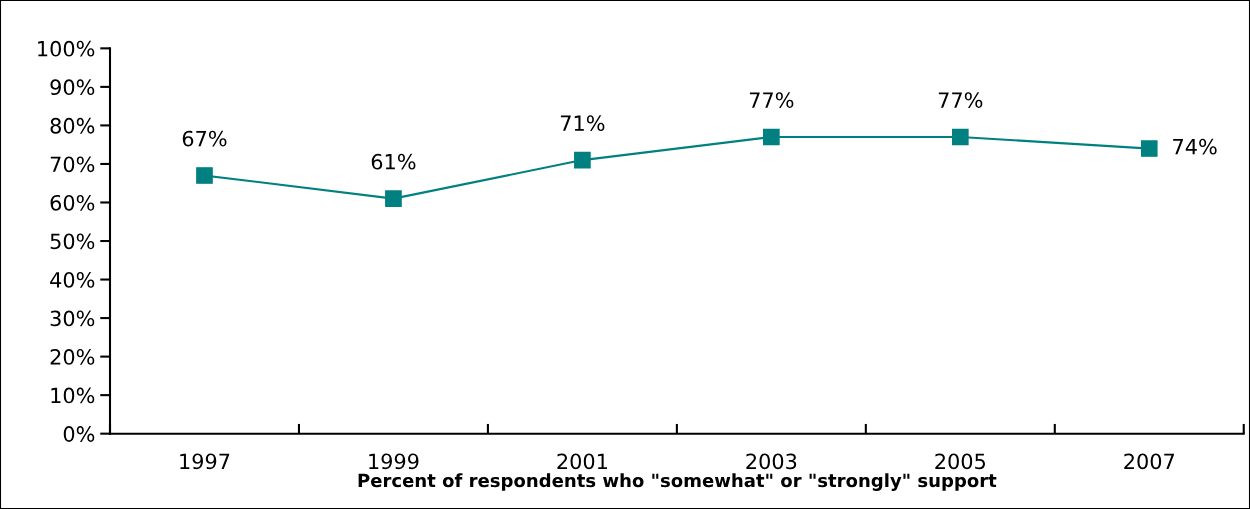 The width and height of the screenshot is (1250, 509). I want to click on y-tick-label: 60%, so click(72, 202).